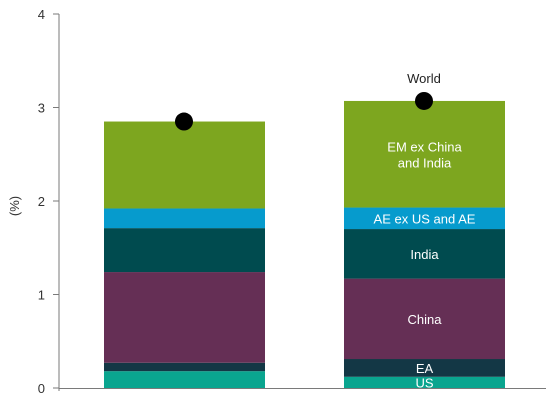  I want to click on total-markers: World, so click(308, 101).